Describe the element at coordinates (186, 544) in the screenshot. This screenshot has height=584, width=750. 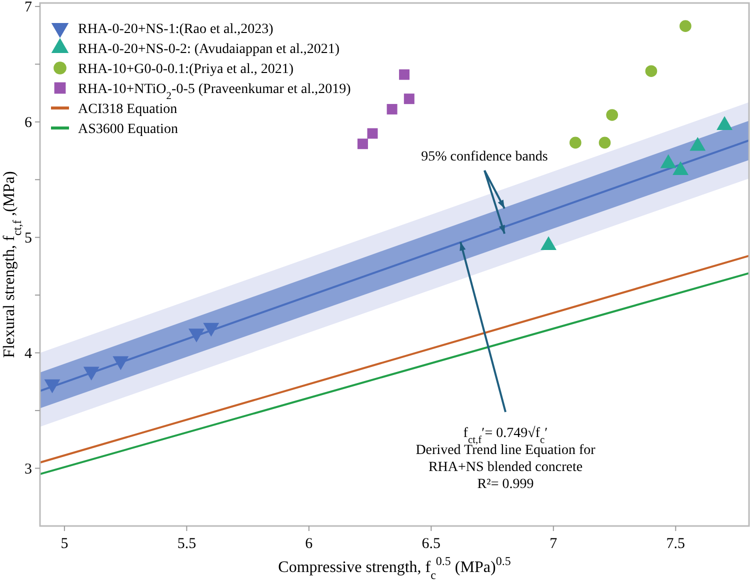
I see `x-tick-label: 5.5` at that location.